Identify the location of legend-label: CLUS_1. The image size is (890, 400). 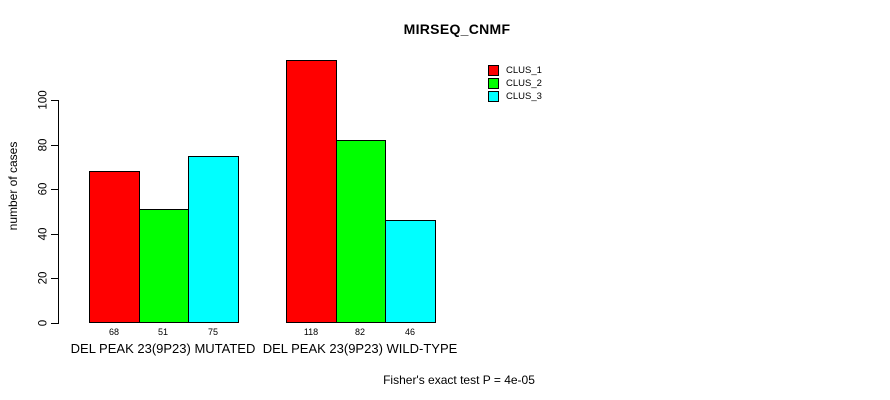
(524, 70).